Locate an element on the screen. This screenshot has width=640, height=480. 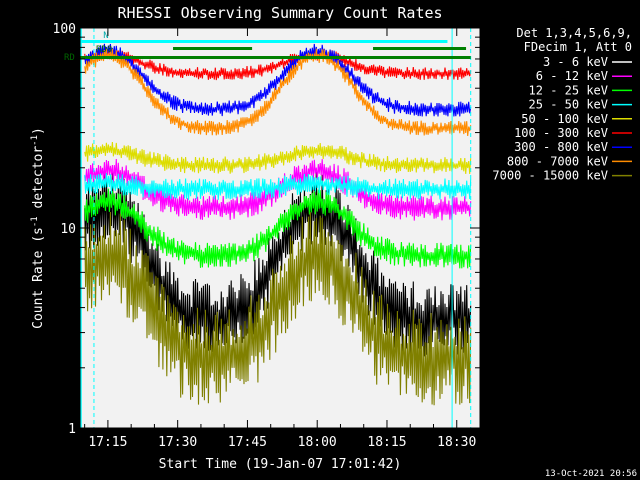
x-tick-label-3: 18:00 is located at coordinates (317, 442).